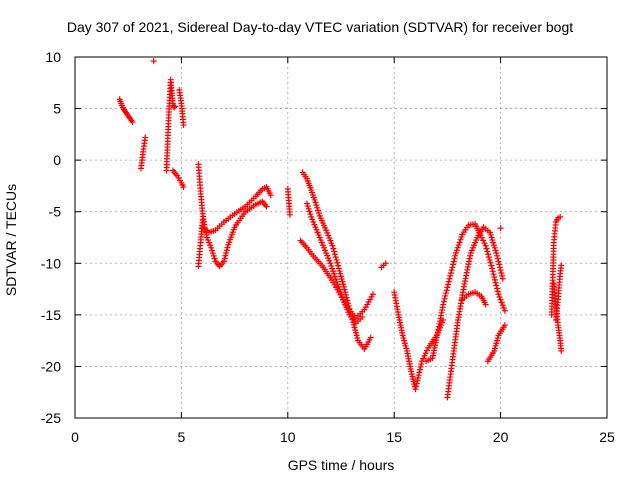 This screenshot has height=480, width=640. I want to click on x-tick-label: 0, so click(75, 437).